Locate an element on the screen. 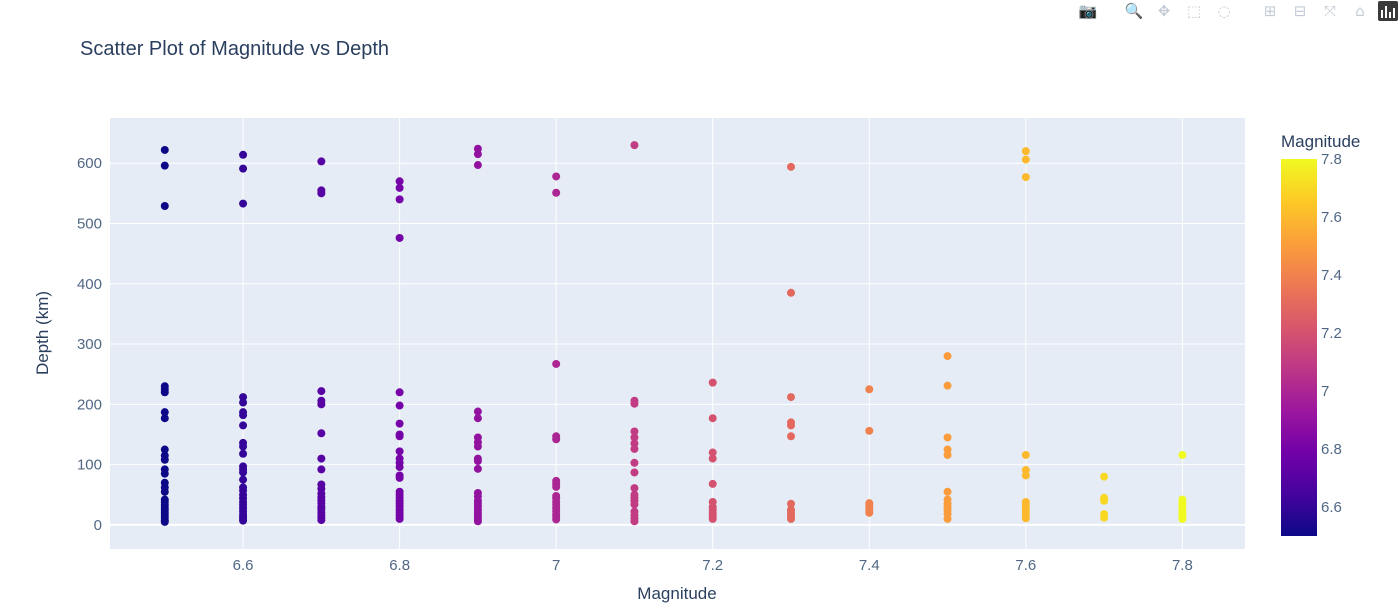 This screenshot has height=611, width=1398. reset-axes-icon: ⌂ is located at coordinates (1360, 11).